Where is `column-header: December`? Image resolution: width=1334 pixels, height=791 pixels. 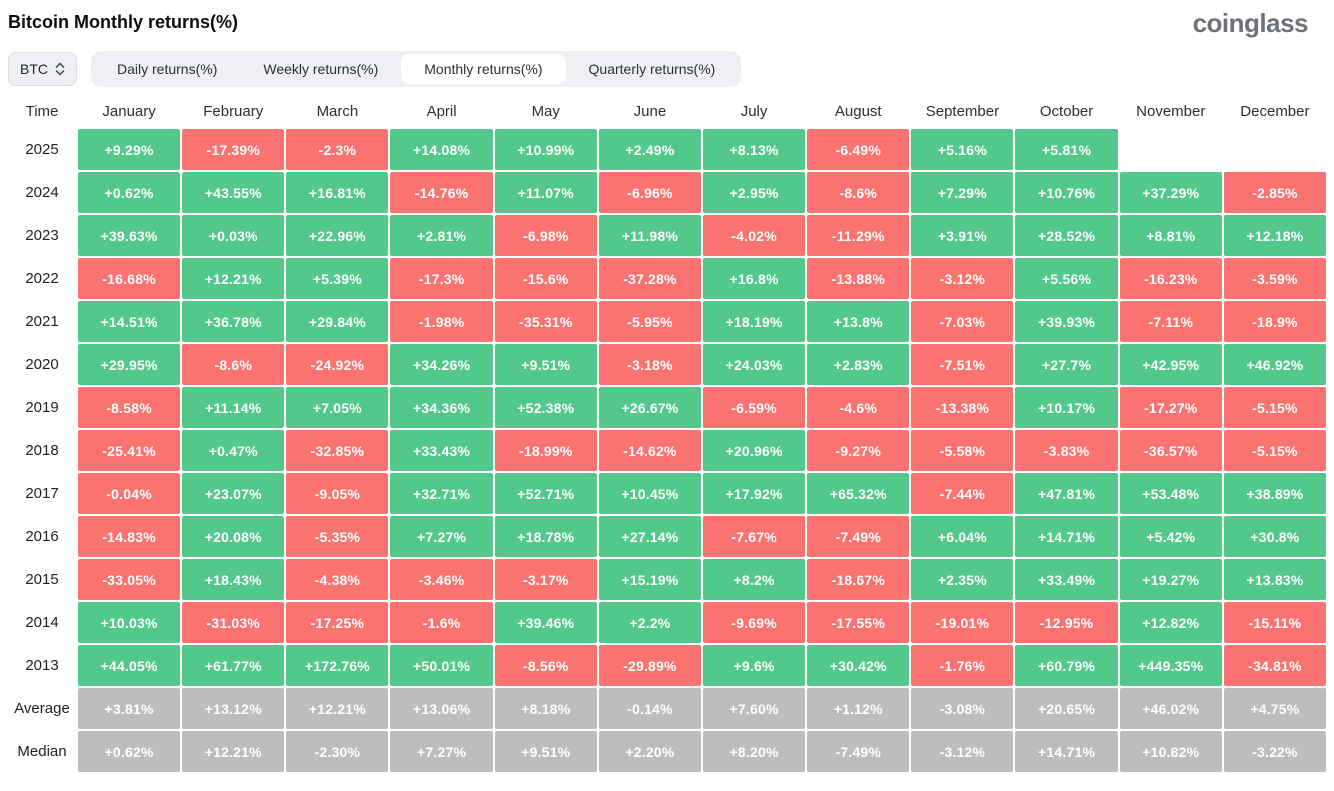 column-header: December is located at coordinates (1275, 111).